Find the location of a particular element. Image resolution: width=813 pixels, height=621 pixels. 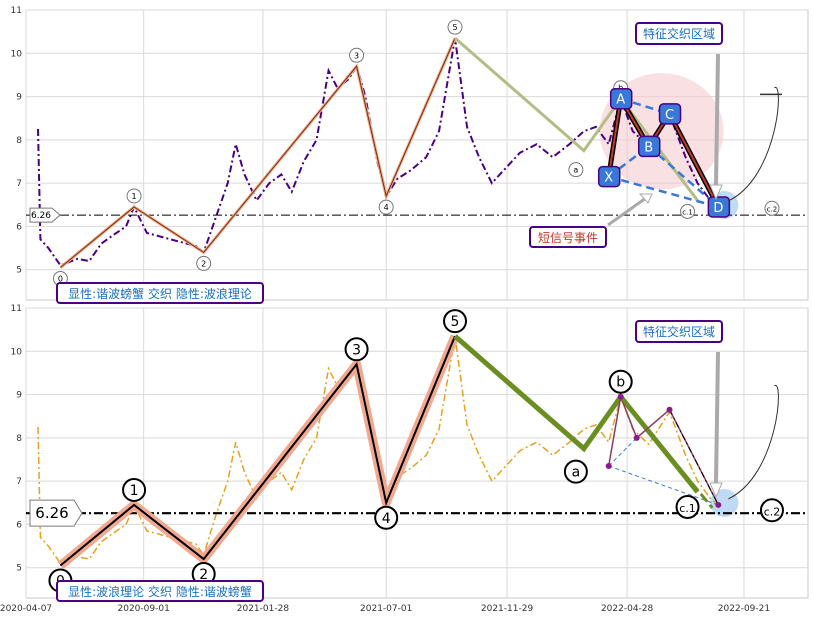

top-wave-label: 5 is located at coordinates (454, 27).